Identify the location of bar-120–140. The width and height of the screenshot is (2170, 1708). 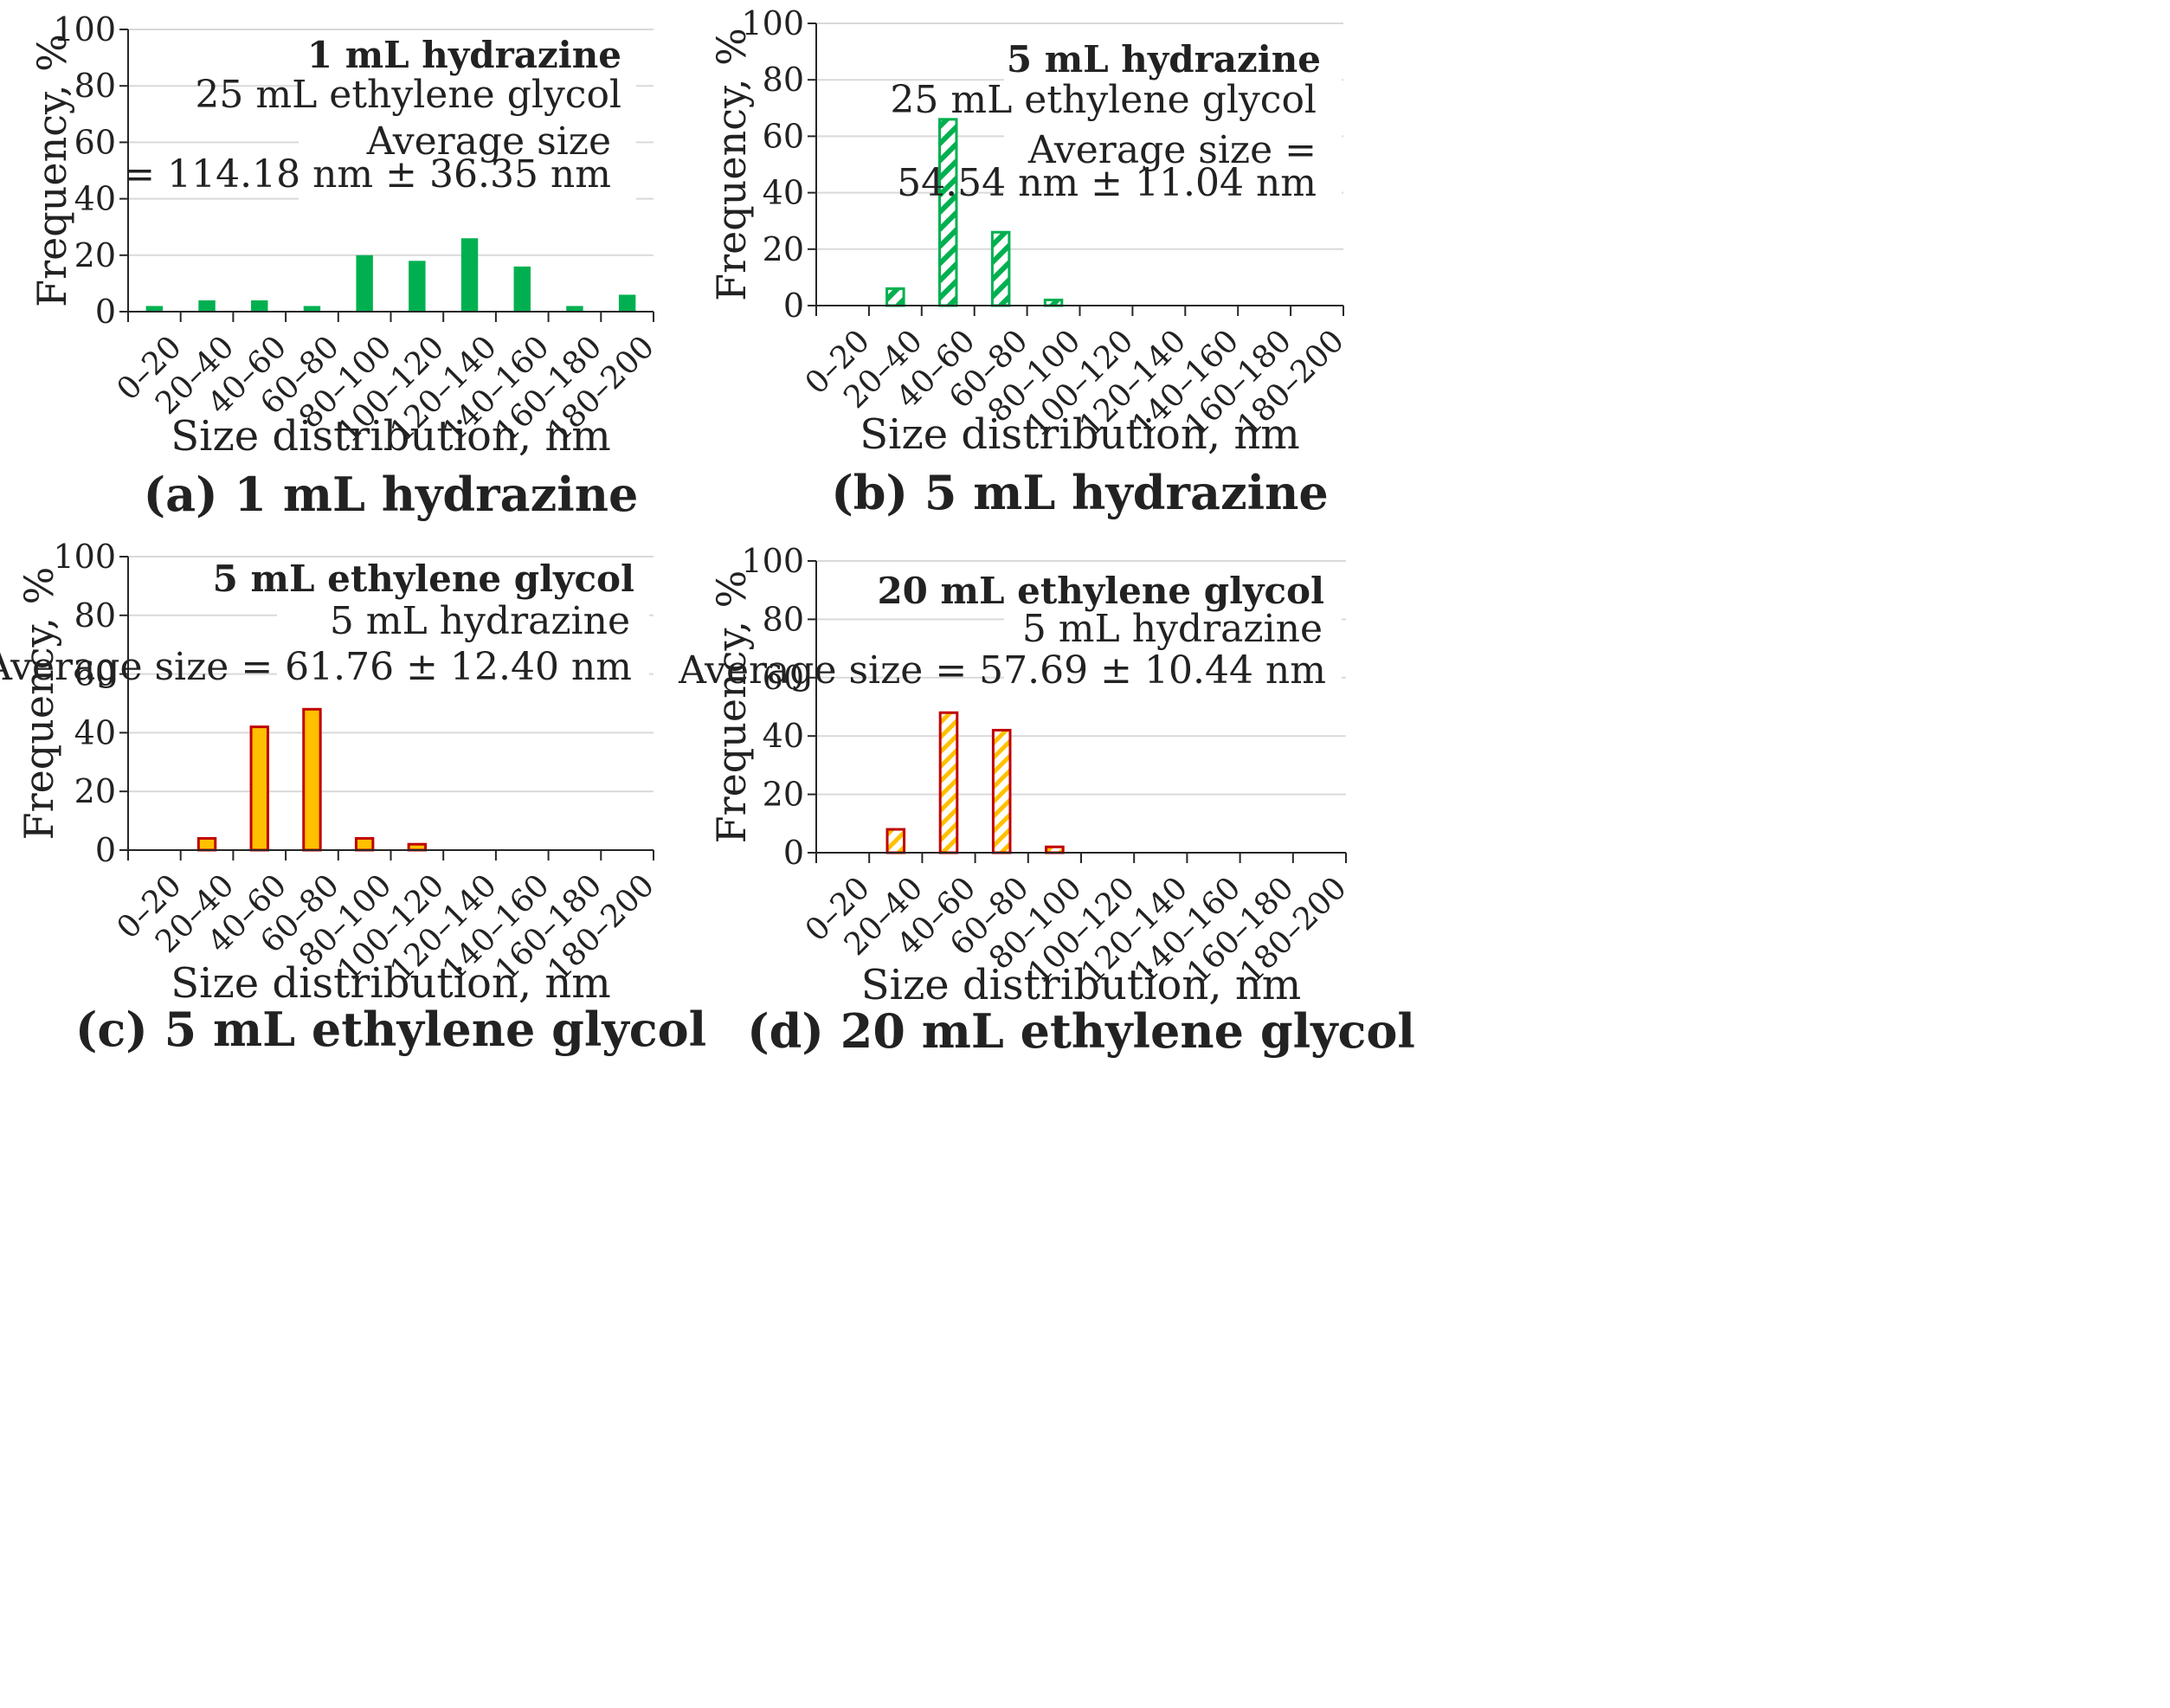
(470, 275).